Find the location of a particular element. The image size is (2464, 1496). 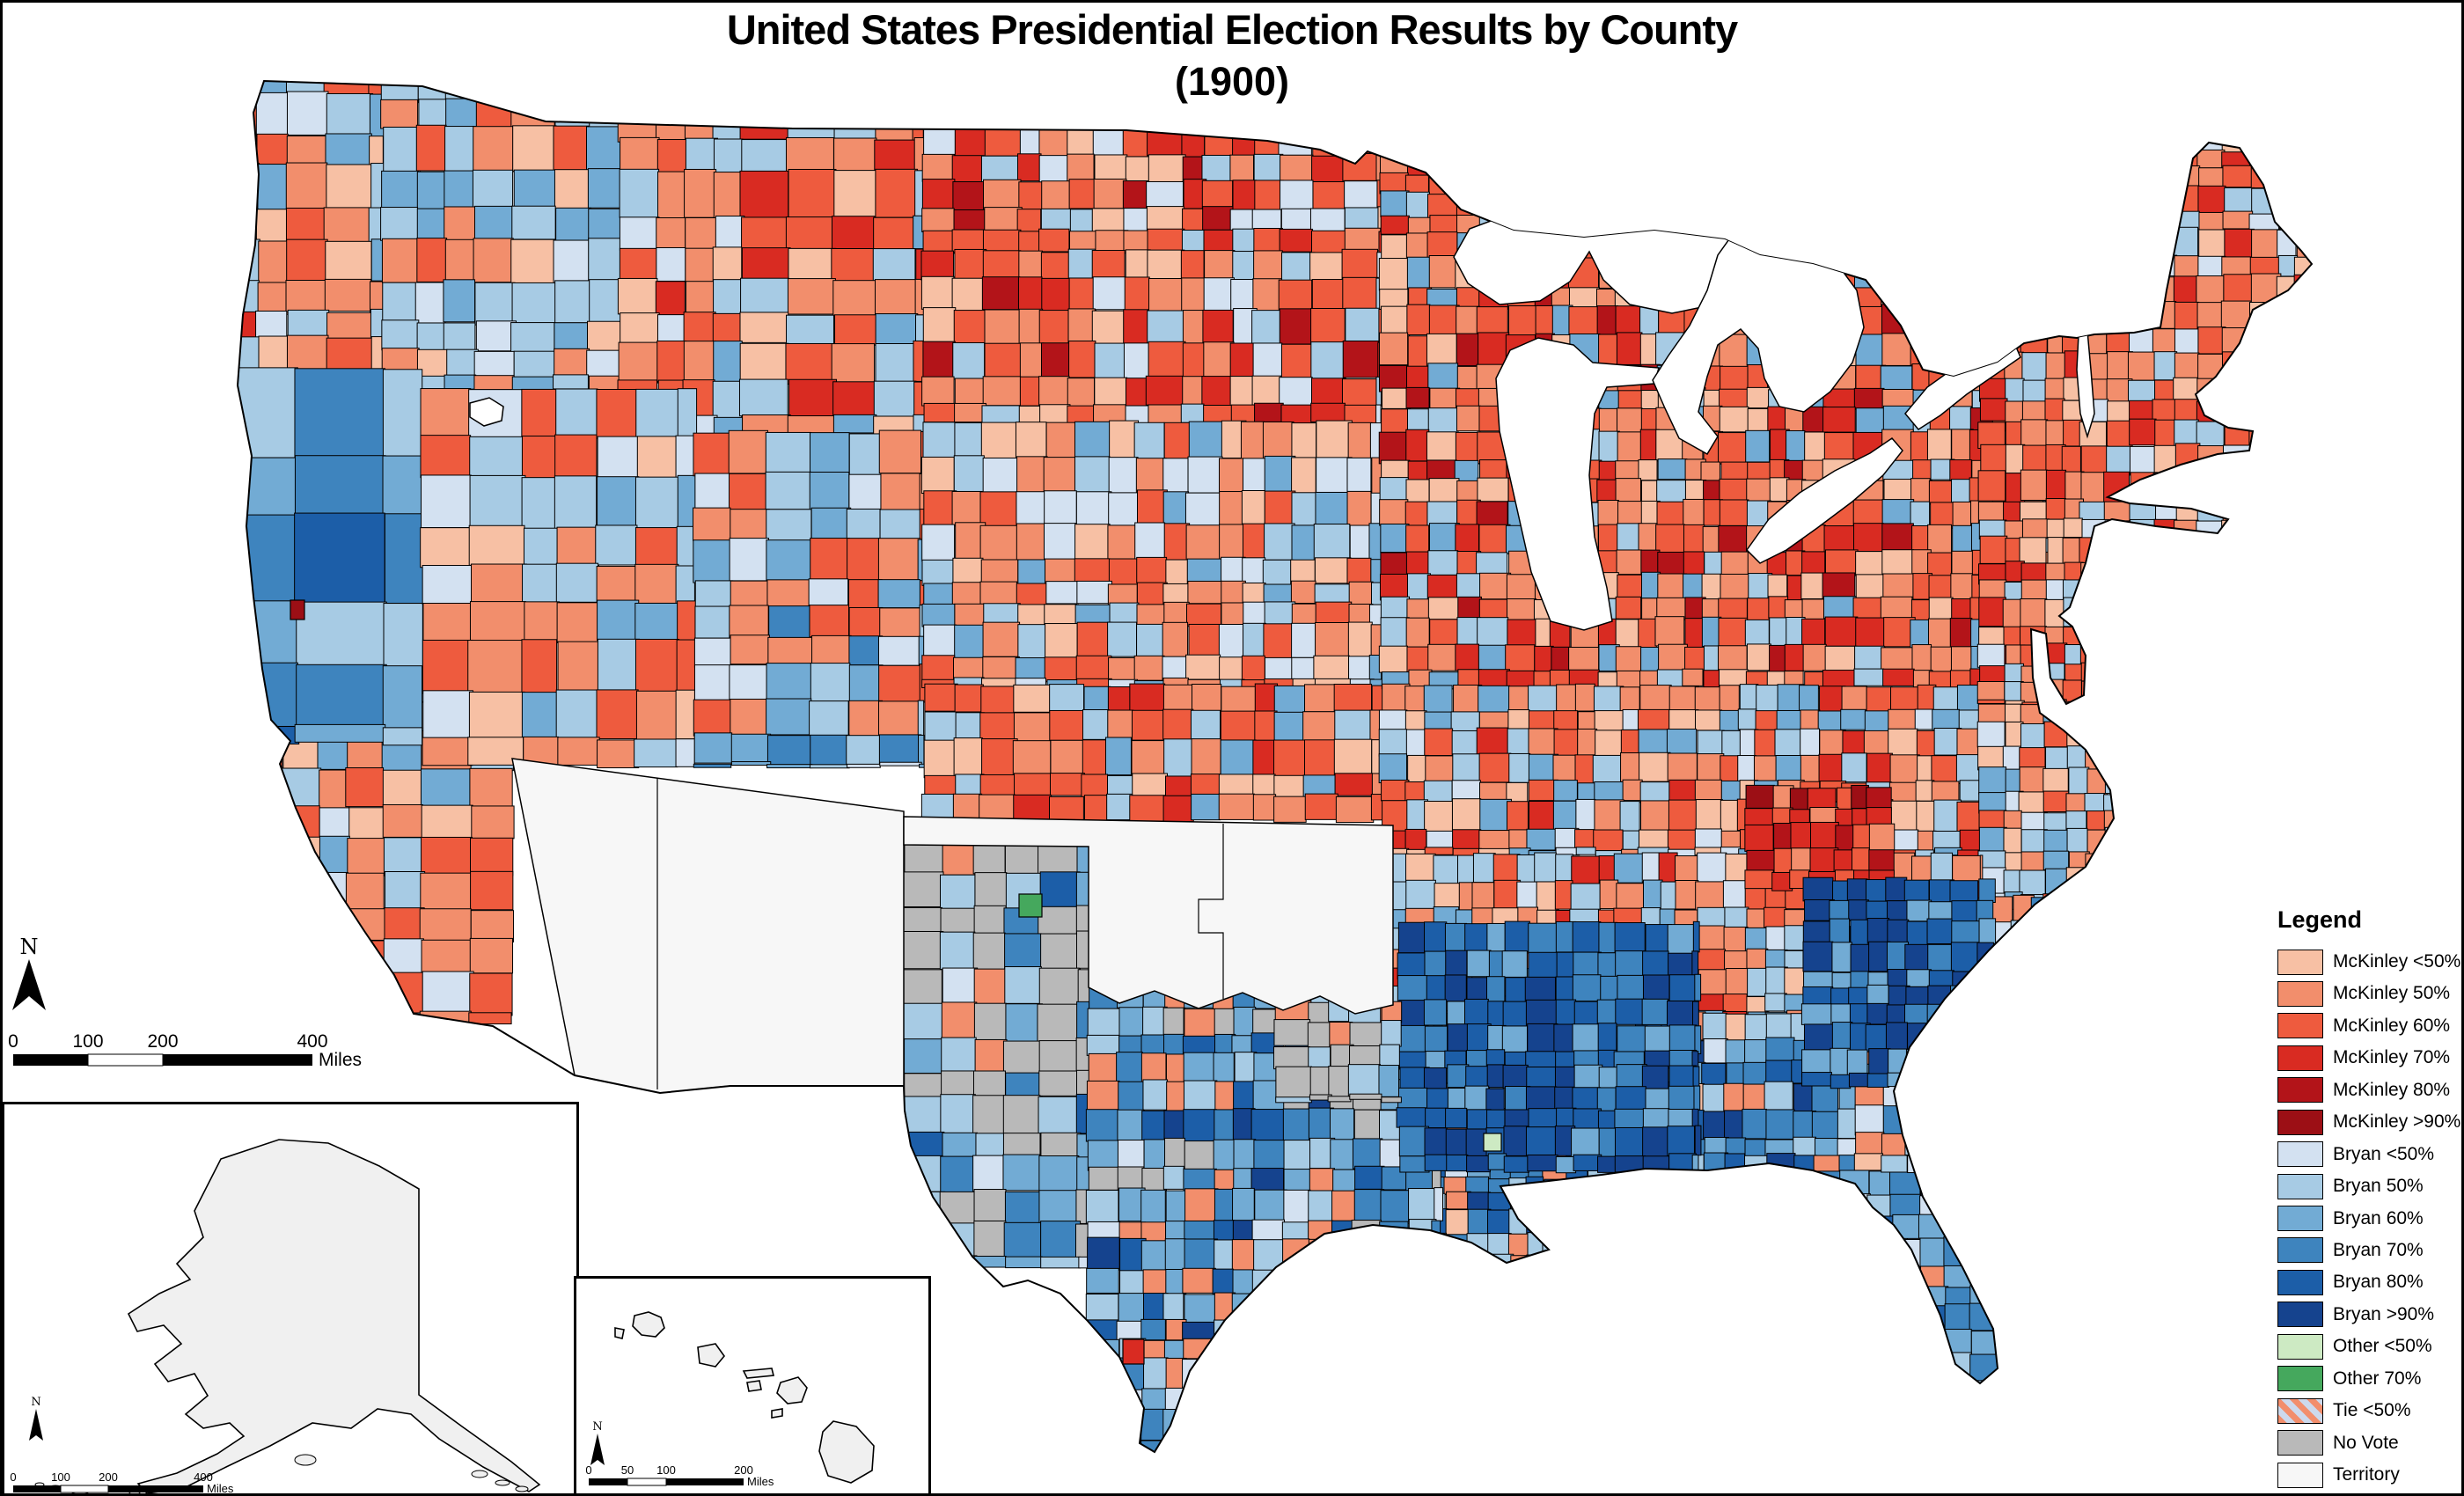

svg-text: 50 is located at coordinates (627, 1470).